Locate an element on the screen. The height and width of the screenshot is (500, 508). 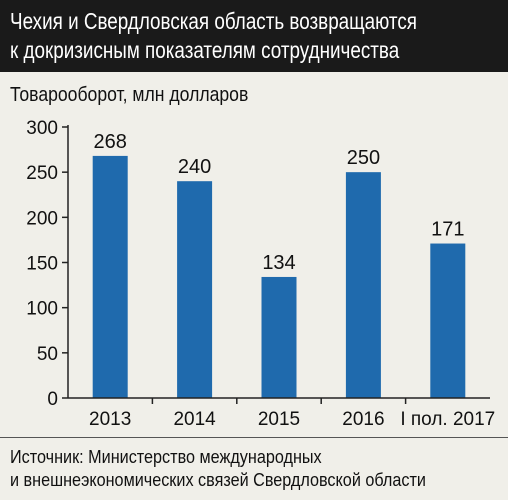
bar-value-label: 171 is located at coordinates (447, 230).